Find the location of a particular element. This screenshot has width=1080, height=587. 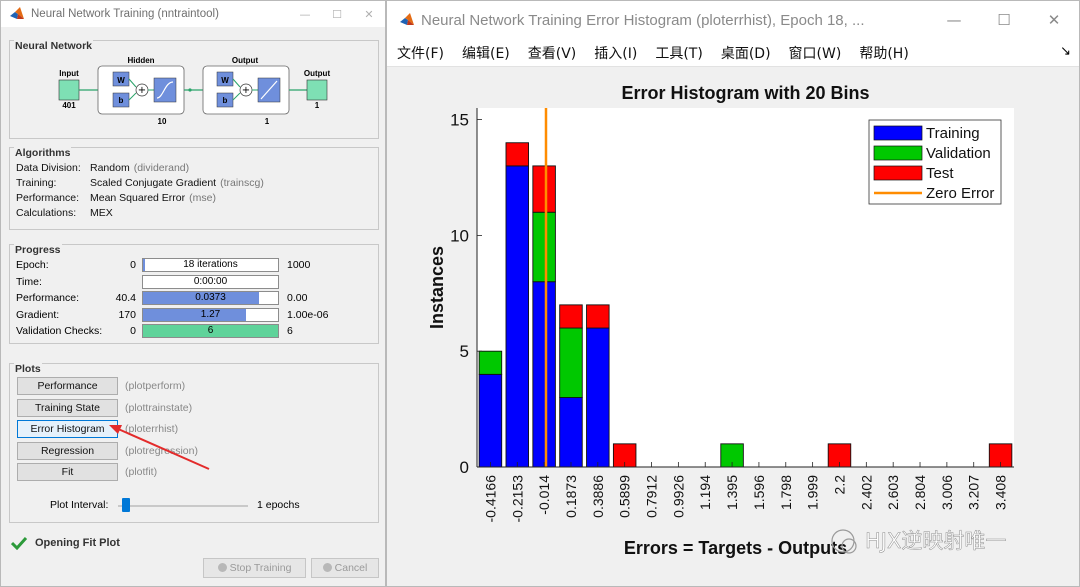

section-title: Plots is located at coordinates (28, 369).